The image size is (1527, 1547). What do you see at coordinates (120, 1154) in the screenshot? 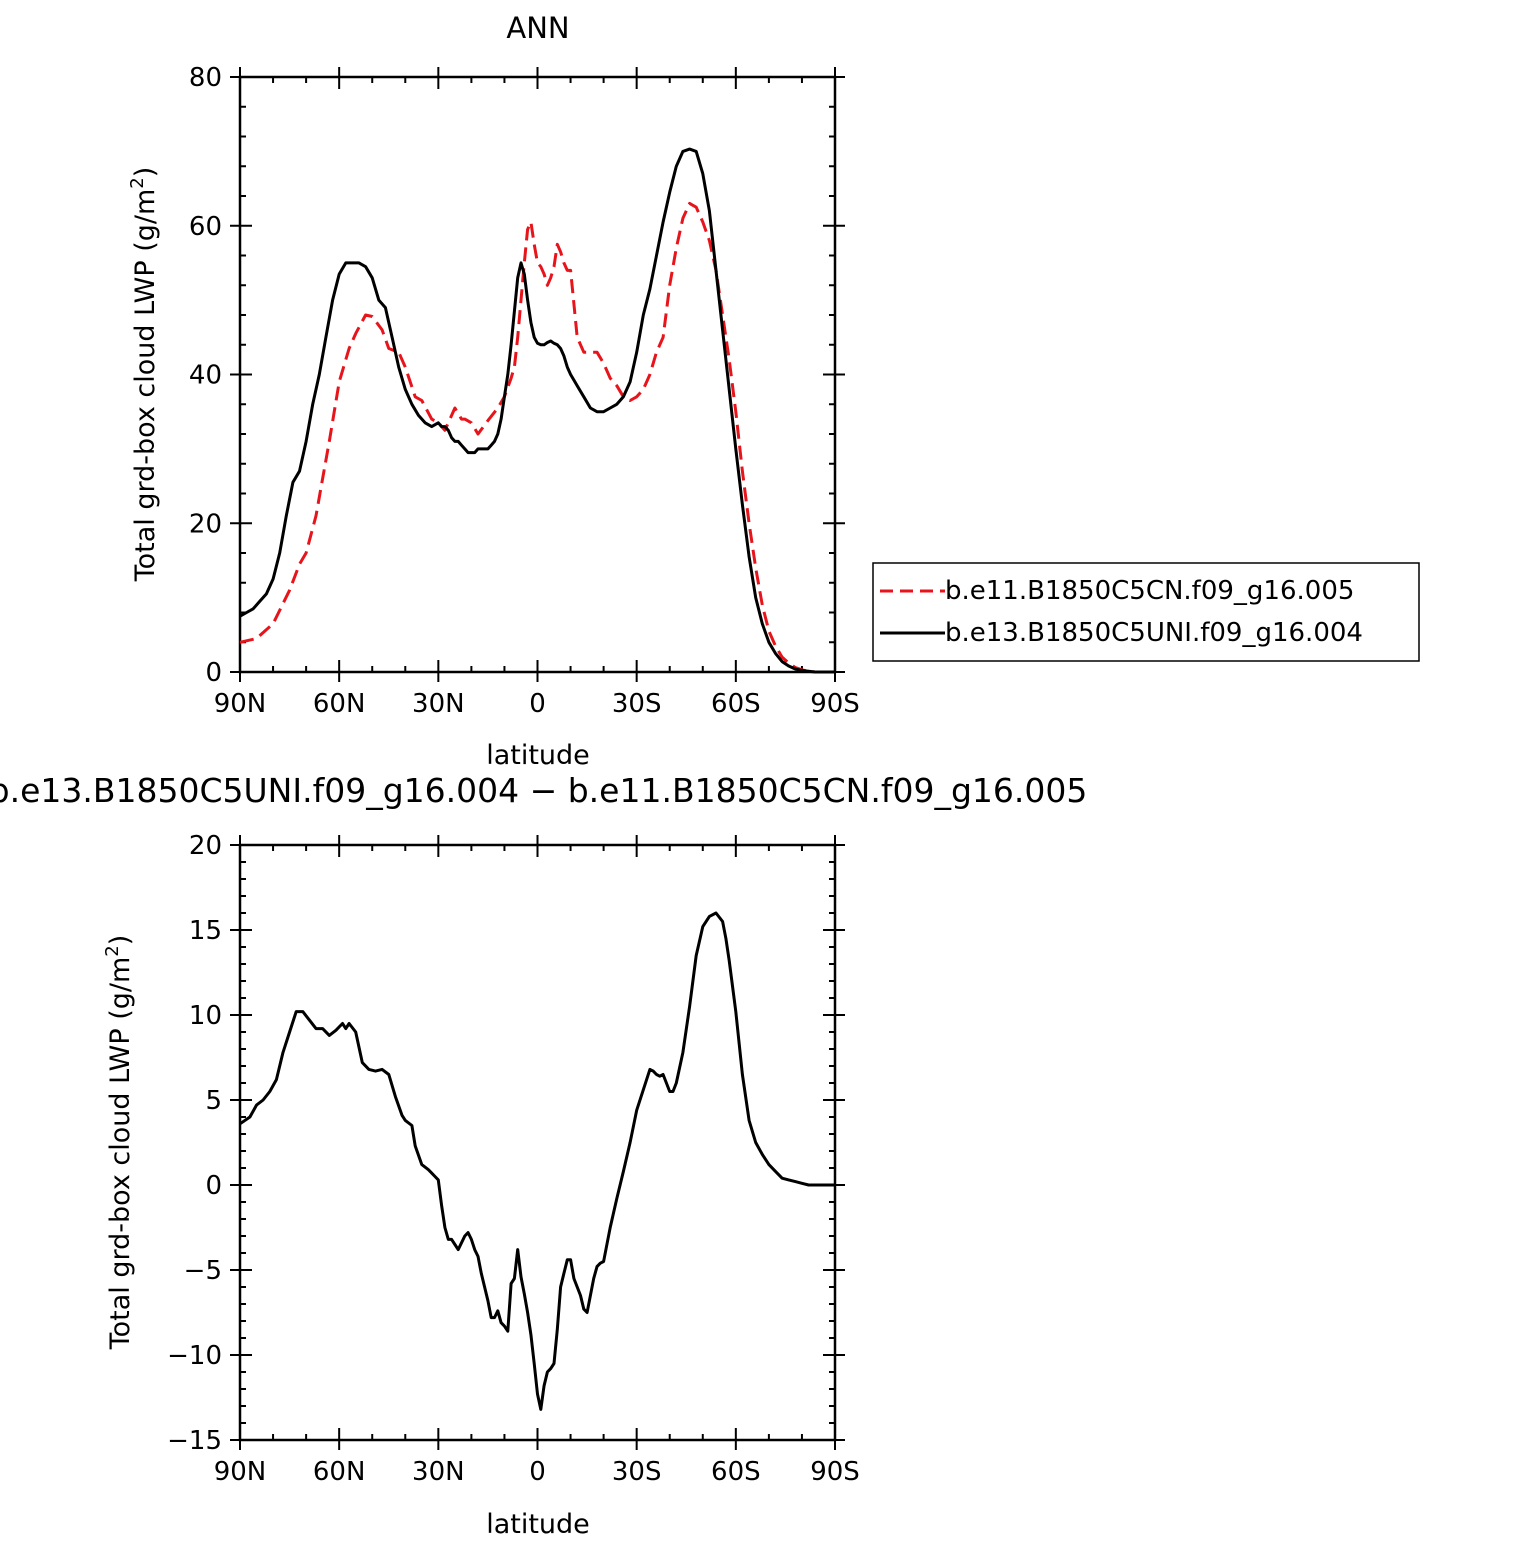
I see `bottom-y-axis-label-main: Total grd-box cloud LWP (g/m` at bounding box center [120, 1154].